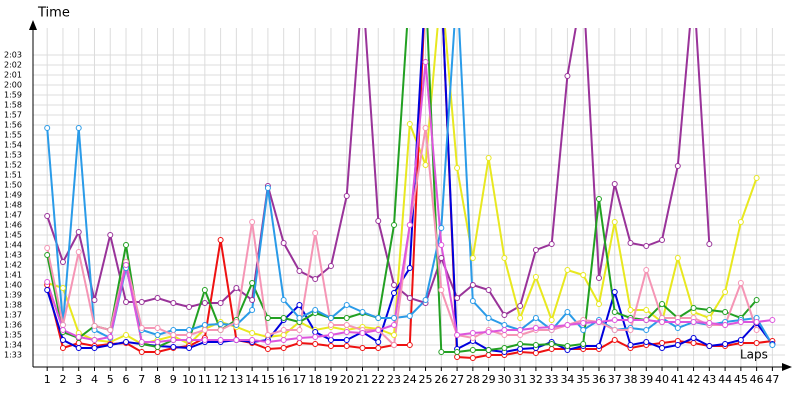 The image size is (800, 400). What do you see at coordinates (13, 245) in the screenshot?
I see `y-tick-label: 1:44` at bounding box center [13, 245].